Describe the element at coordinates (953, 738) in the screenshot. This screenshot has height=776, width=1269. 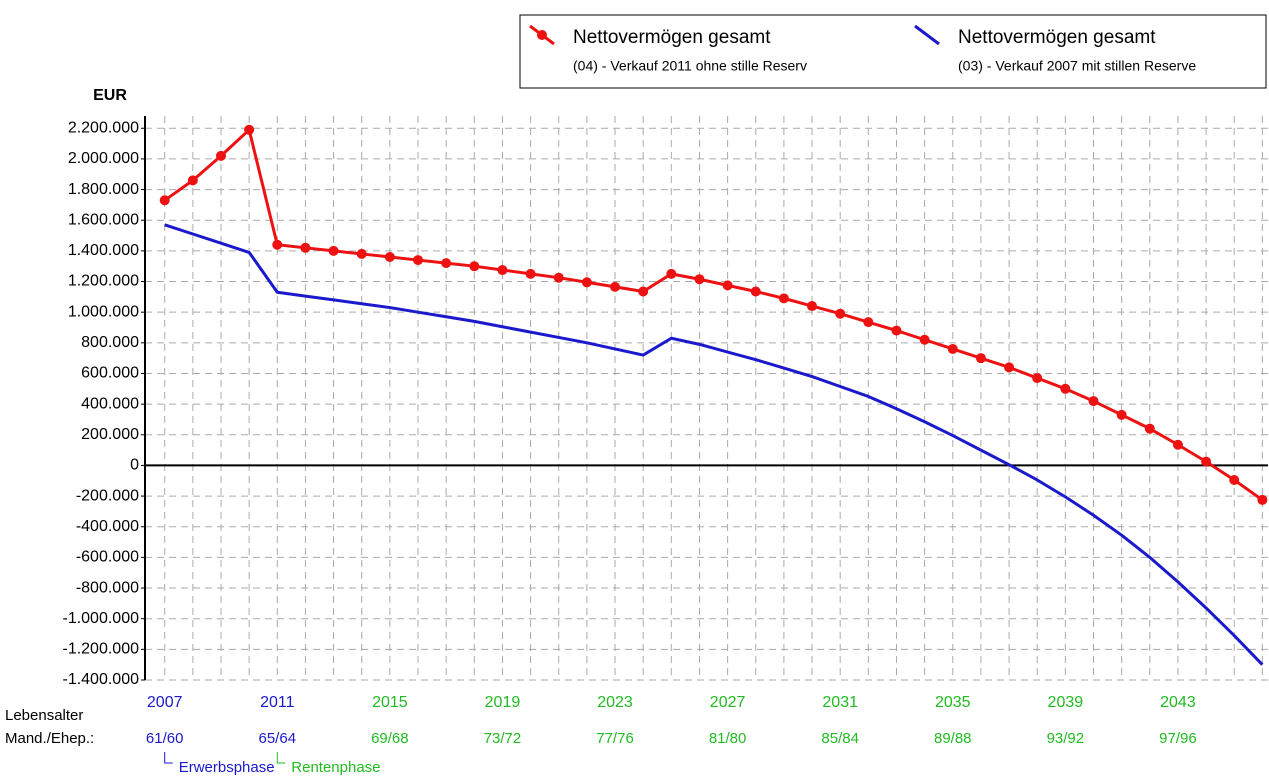
I see `age-label: 89/88` at that location.